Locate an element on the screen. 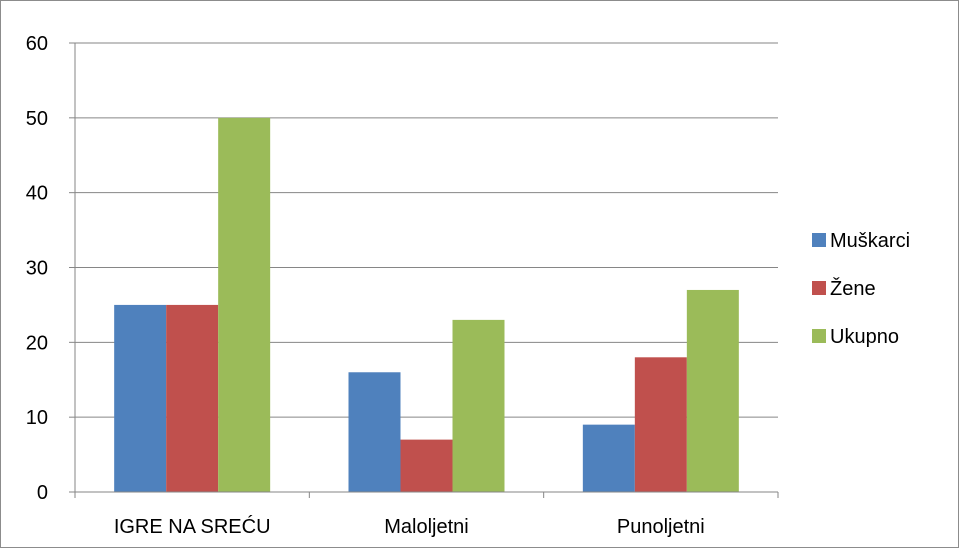 The height and width of the screenshot is (548, 959). y-tick-label: 0 is located at coordinates (42, 493).